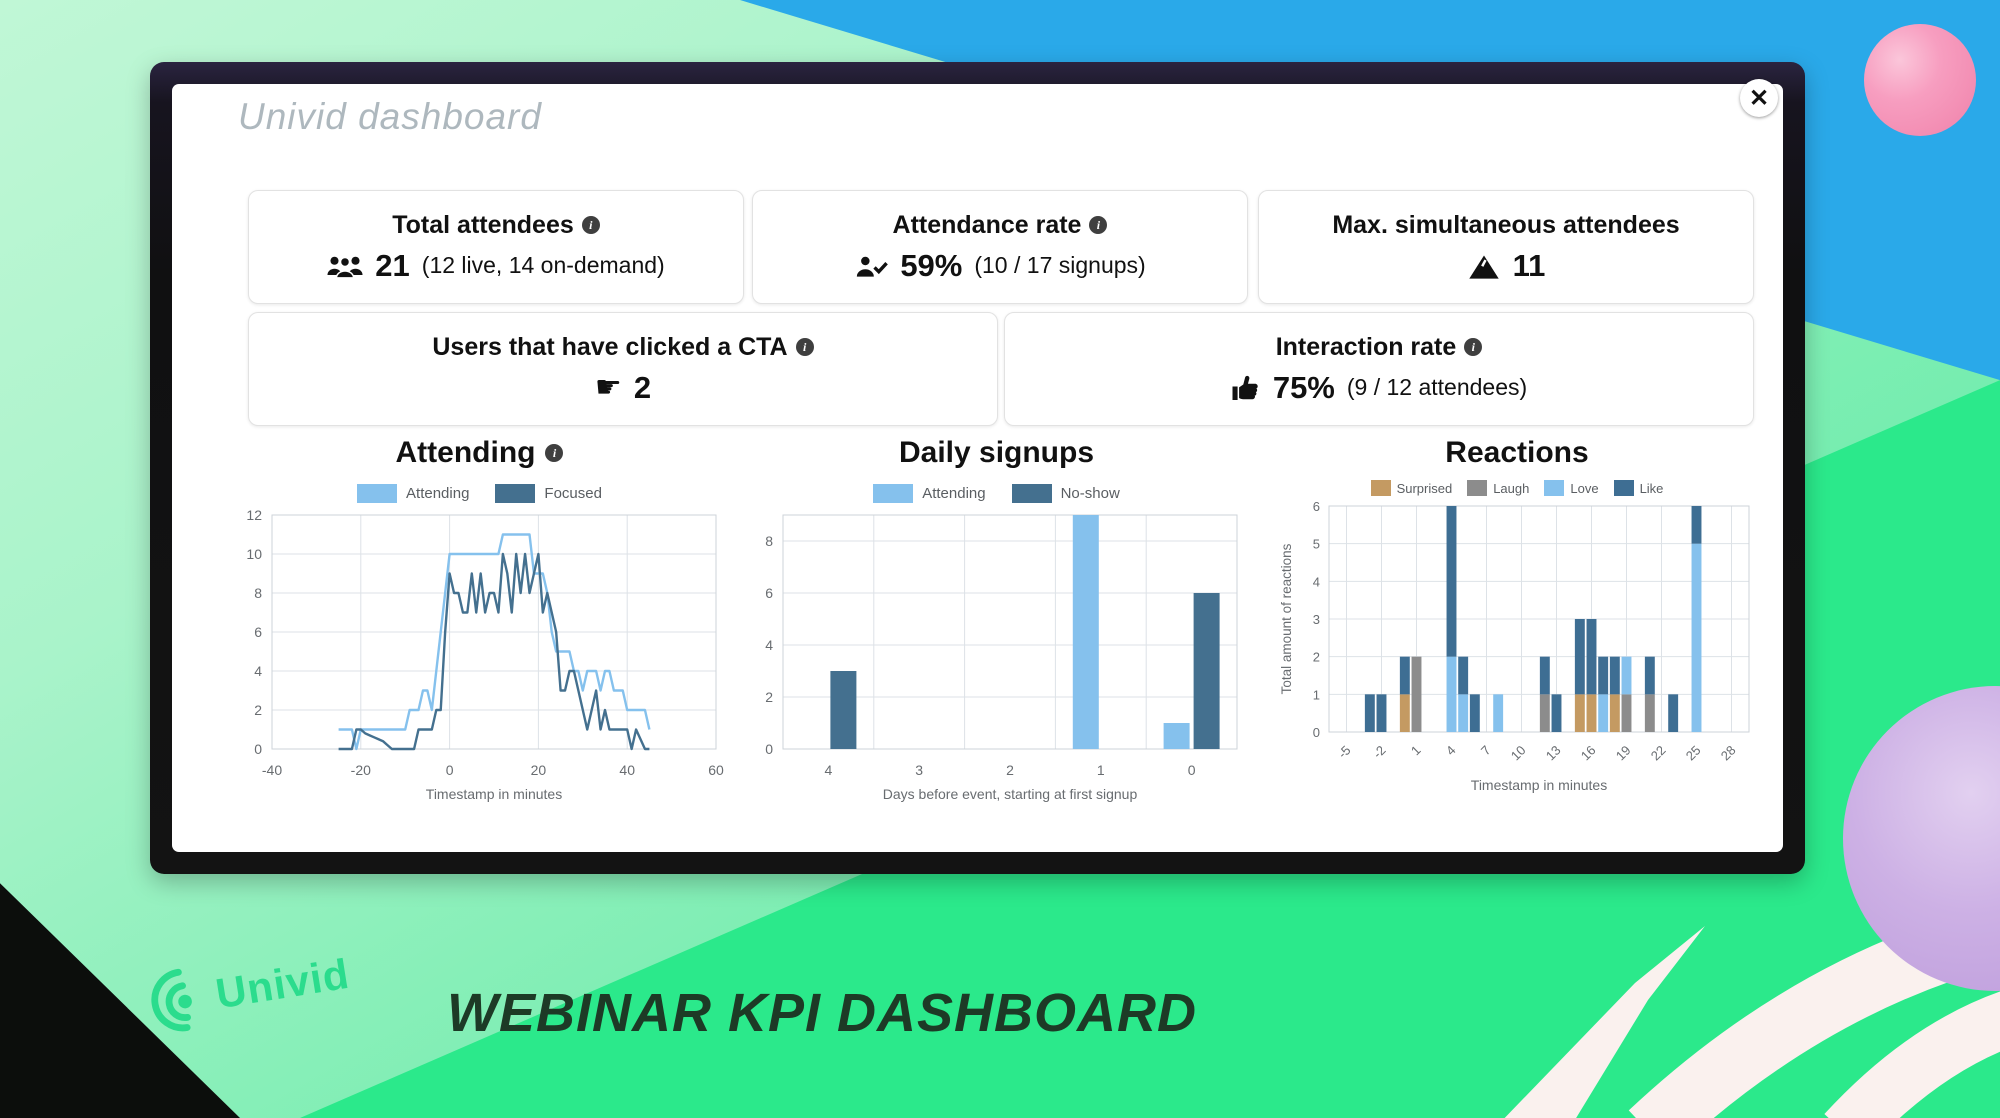 Image resolution: width=2000 pixels, height=1118 pixels. I want to click on kpi-title-label: Interaction rate, so click(1366, 346).